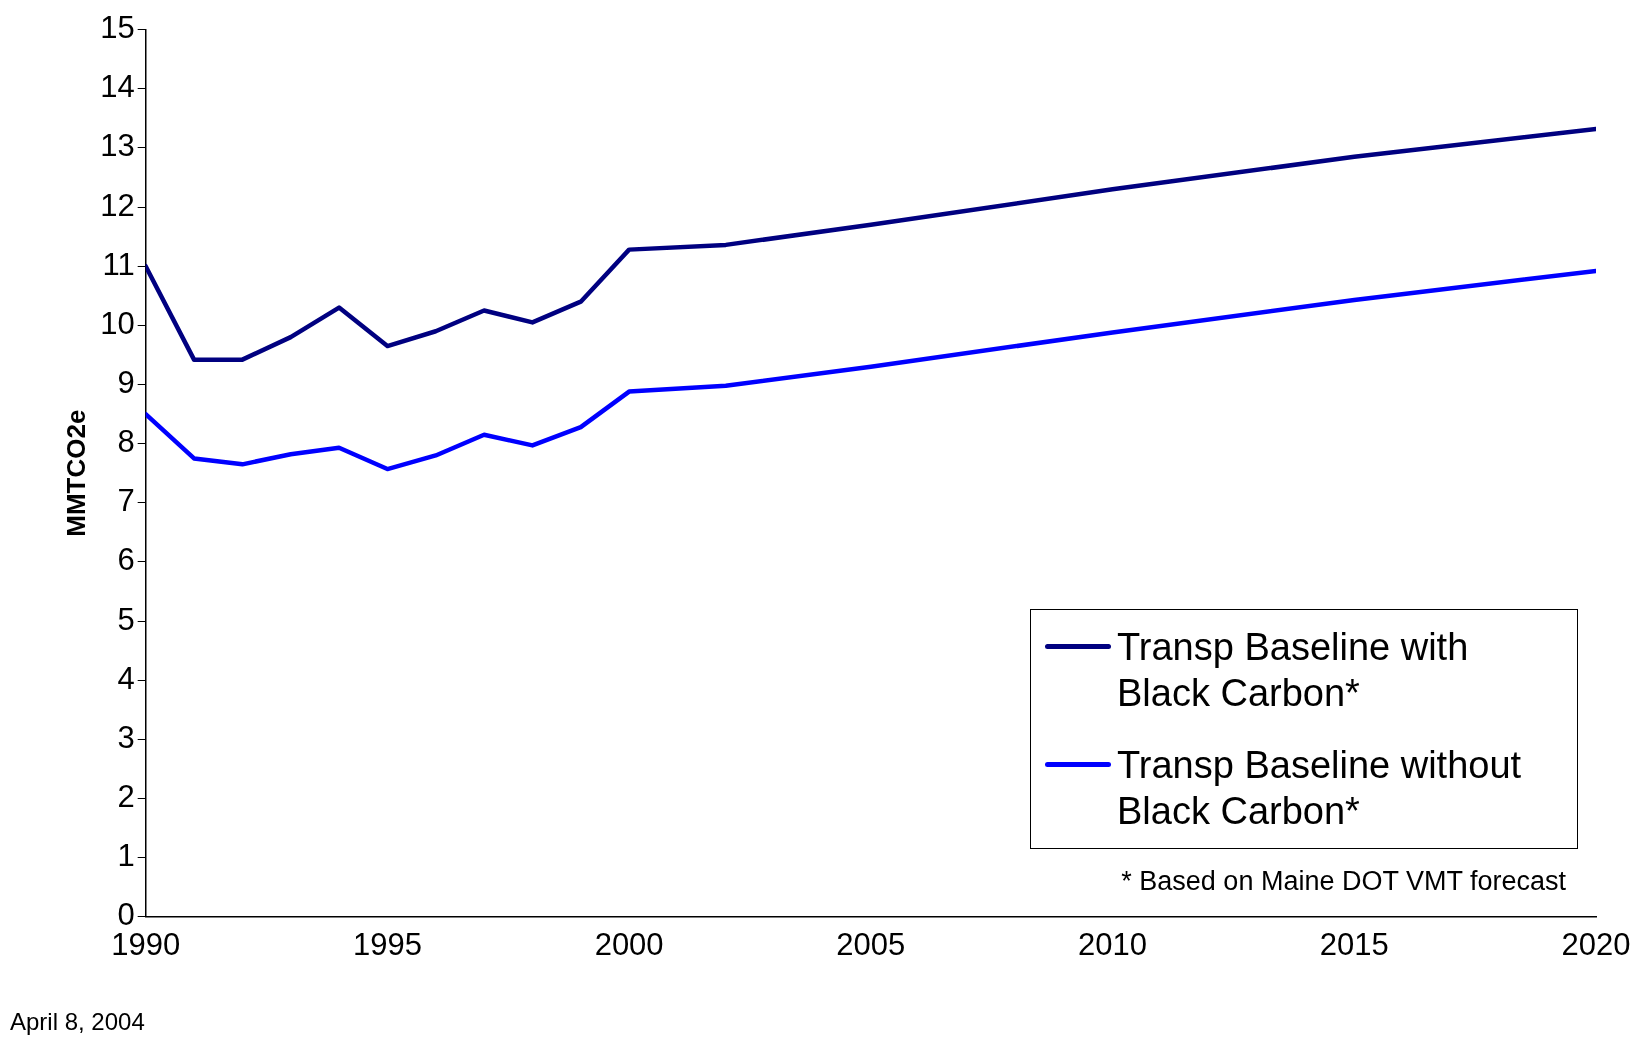 The height and width of the screenshot is (1048, 1644). What do you see at coordinates (629, 944) in the screenshot?
I see `x-tick-label: 2000` at bounding box center [629, 944].